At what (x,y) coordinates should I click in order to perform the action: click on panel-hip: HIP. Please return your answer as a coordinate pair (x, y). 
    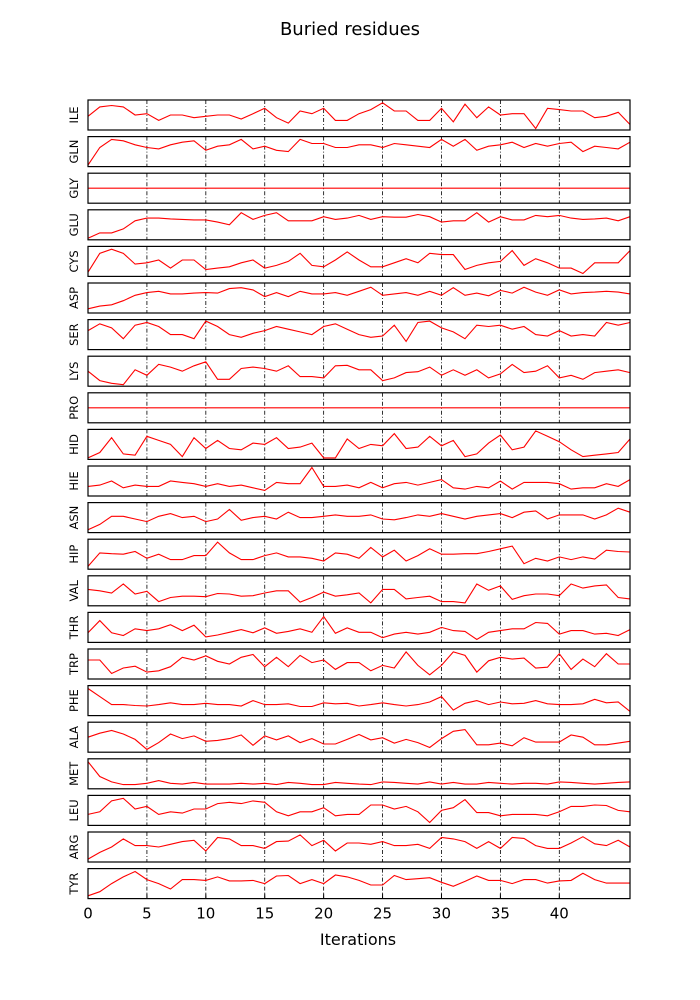
    Looking at the image, I should click on (349, 554).